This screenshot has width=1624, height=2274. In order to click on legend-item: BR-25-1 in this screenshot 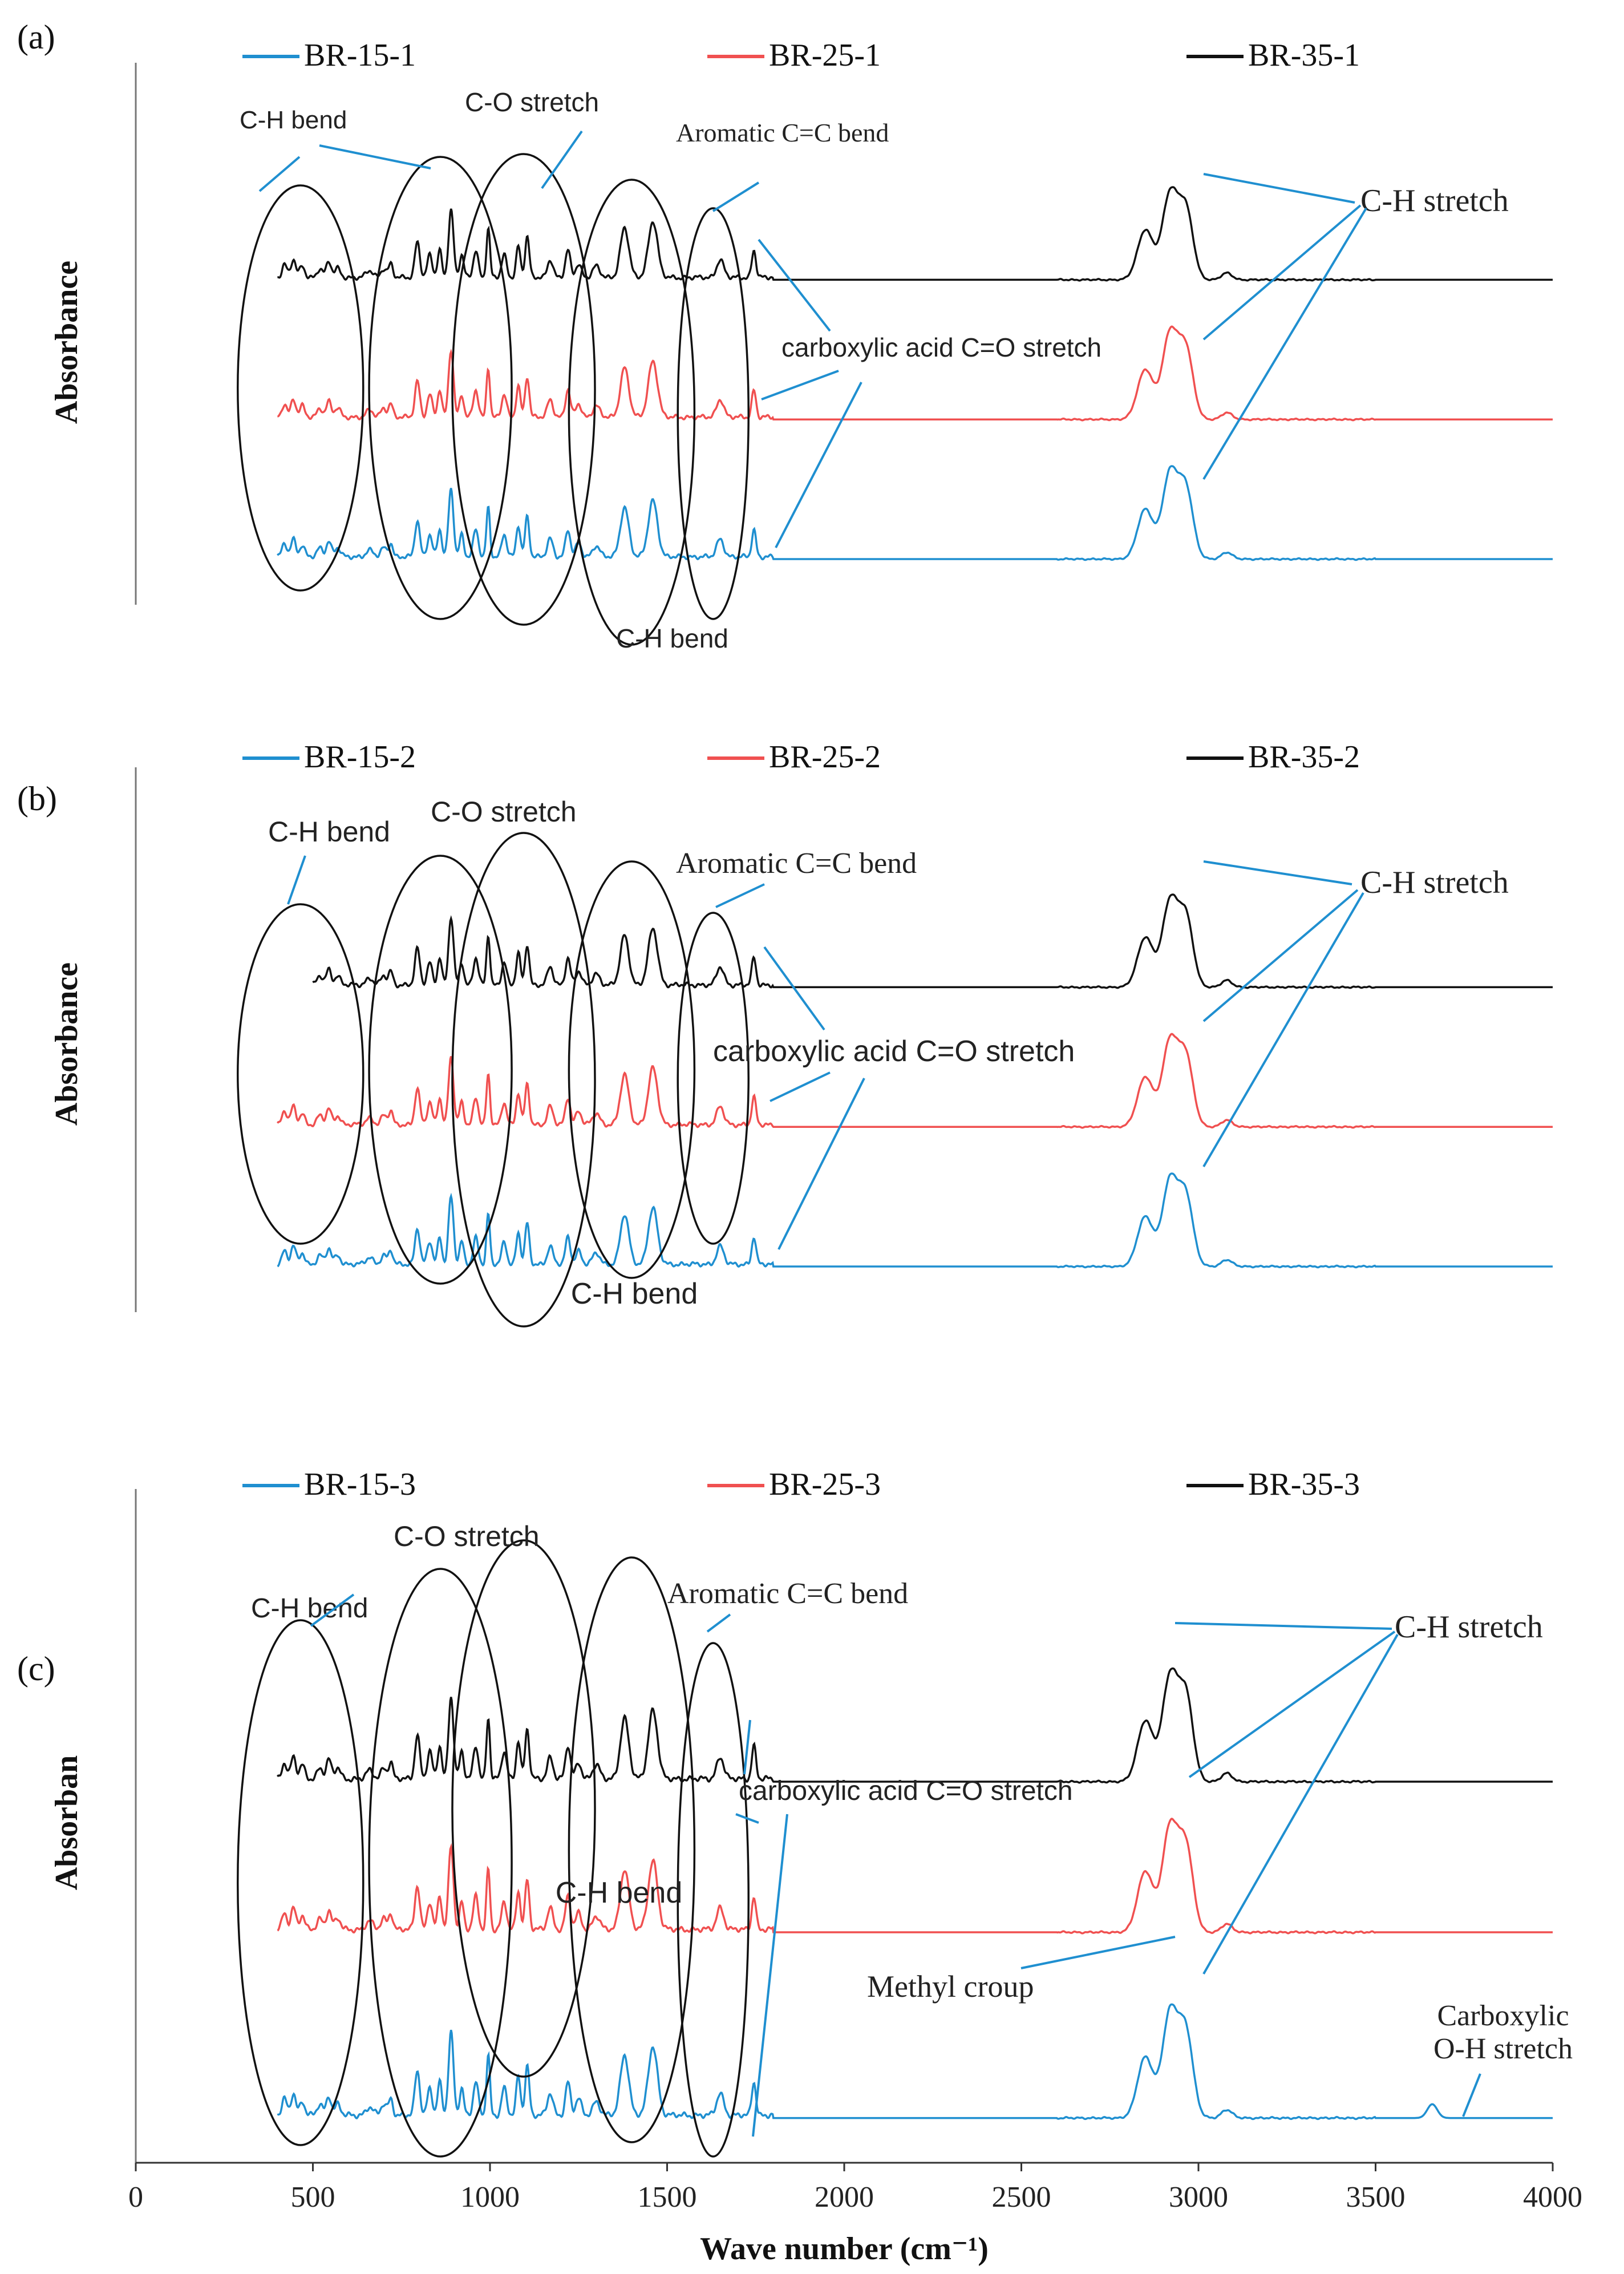, I will do `click(794, 55)`.